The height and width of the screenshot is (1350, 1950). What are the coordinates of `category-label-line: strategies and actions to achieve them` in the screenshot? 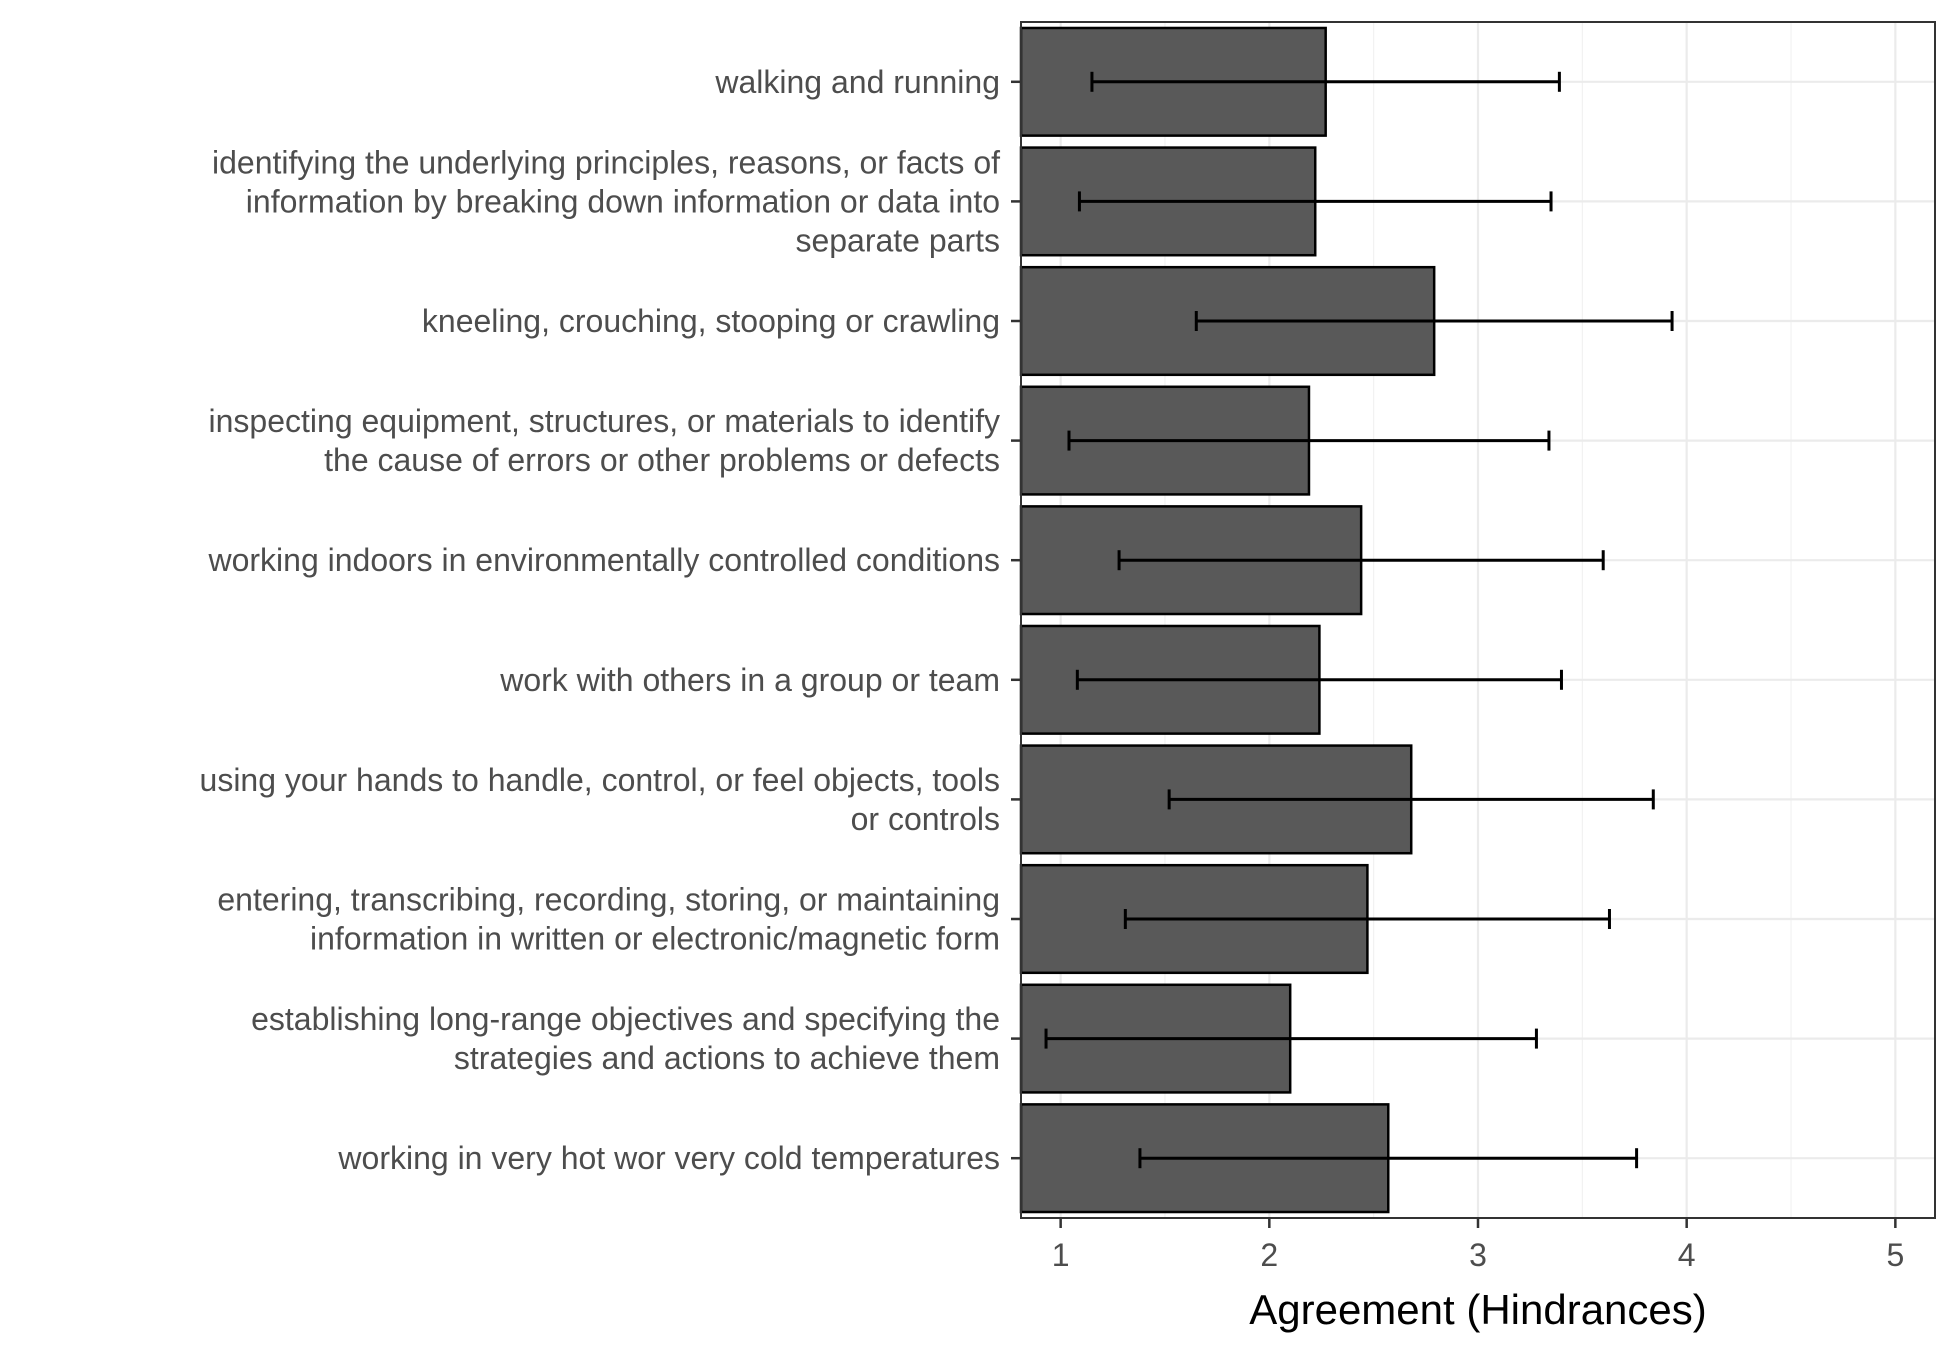 It's located at (727, 1058).